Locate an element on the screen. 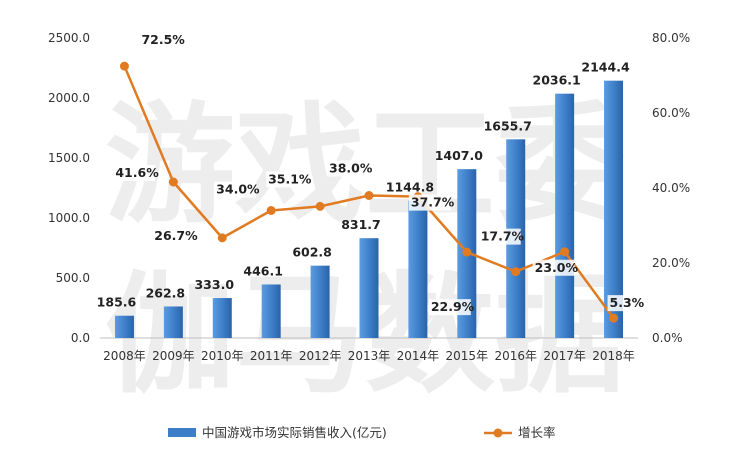  growth-value-label: 35.1% is located at coordinates (290, 178).